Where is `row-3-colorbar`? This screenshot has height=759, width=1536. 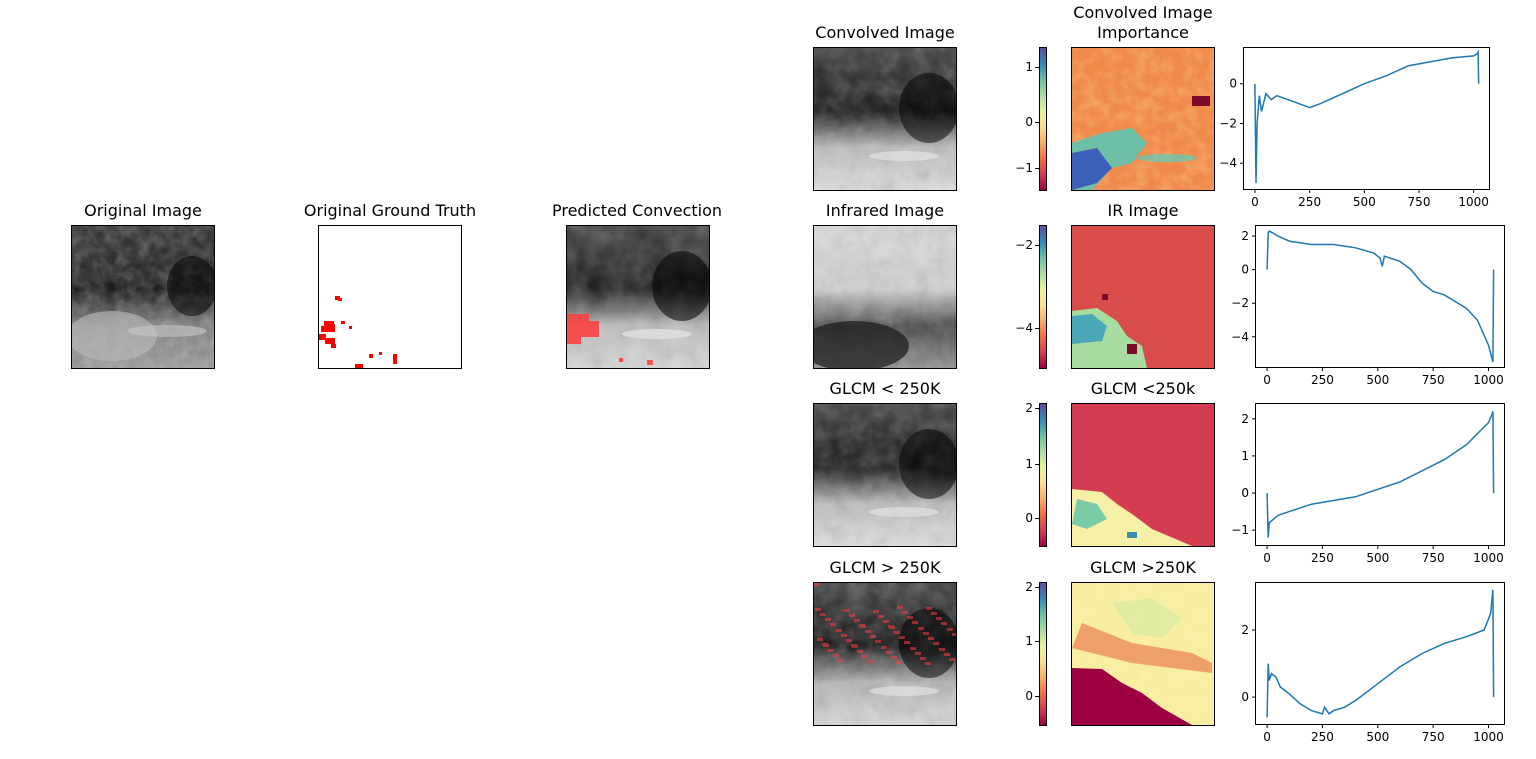
row-3-colorbar is located at coordinates (1043, 654).